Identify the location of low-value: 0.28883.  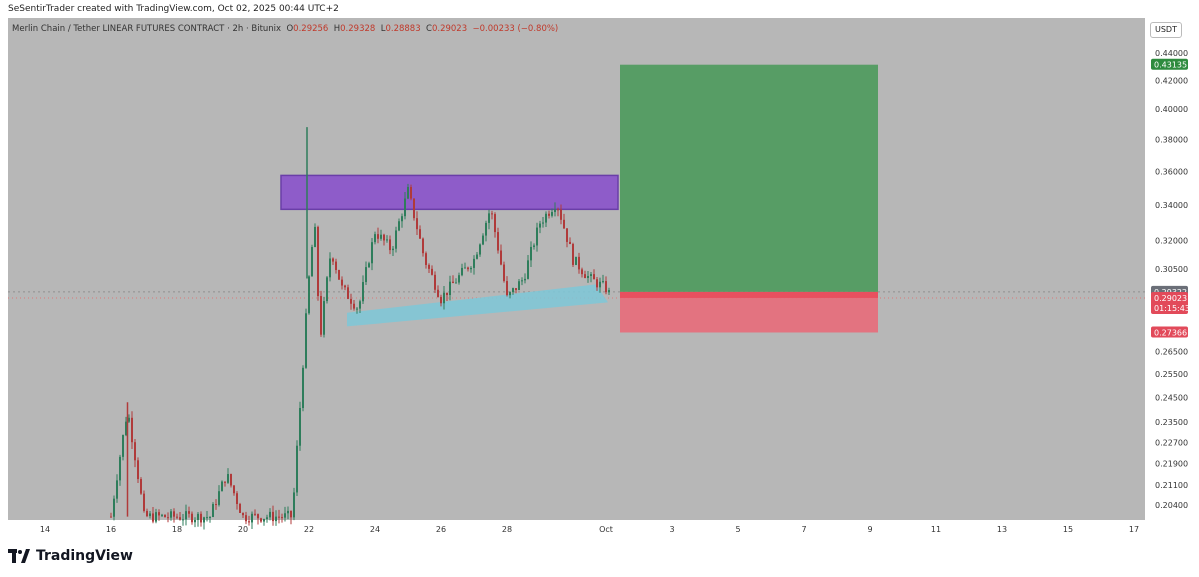
(403, 29).